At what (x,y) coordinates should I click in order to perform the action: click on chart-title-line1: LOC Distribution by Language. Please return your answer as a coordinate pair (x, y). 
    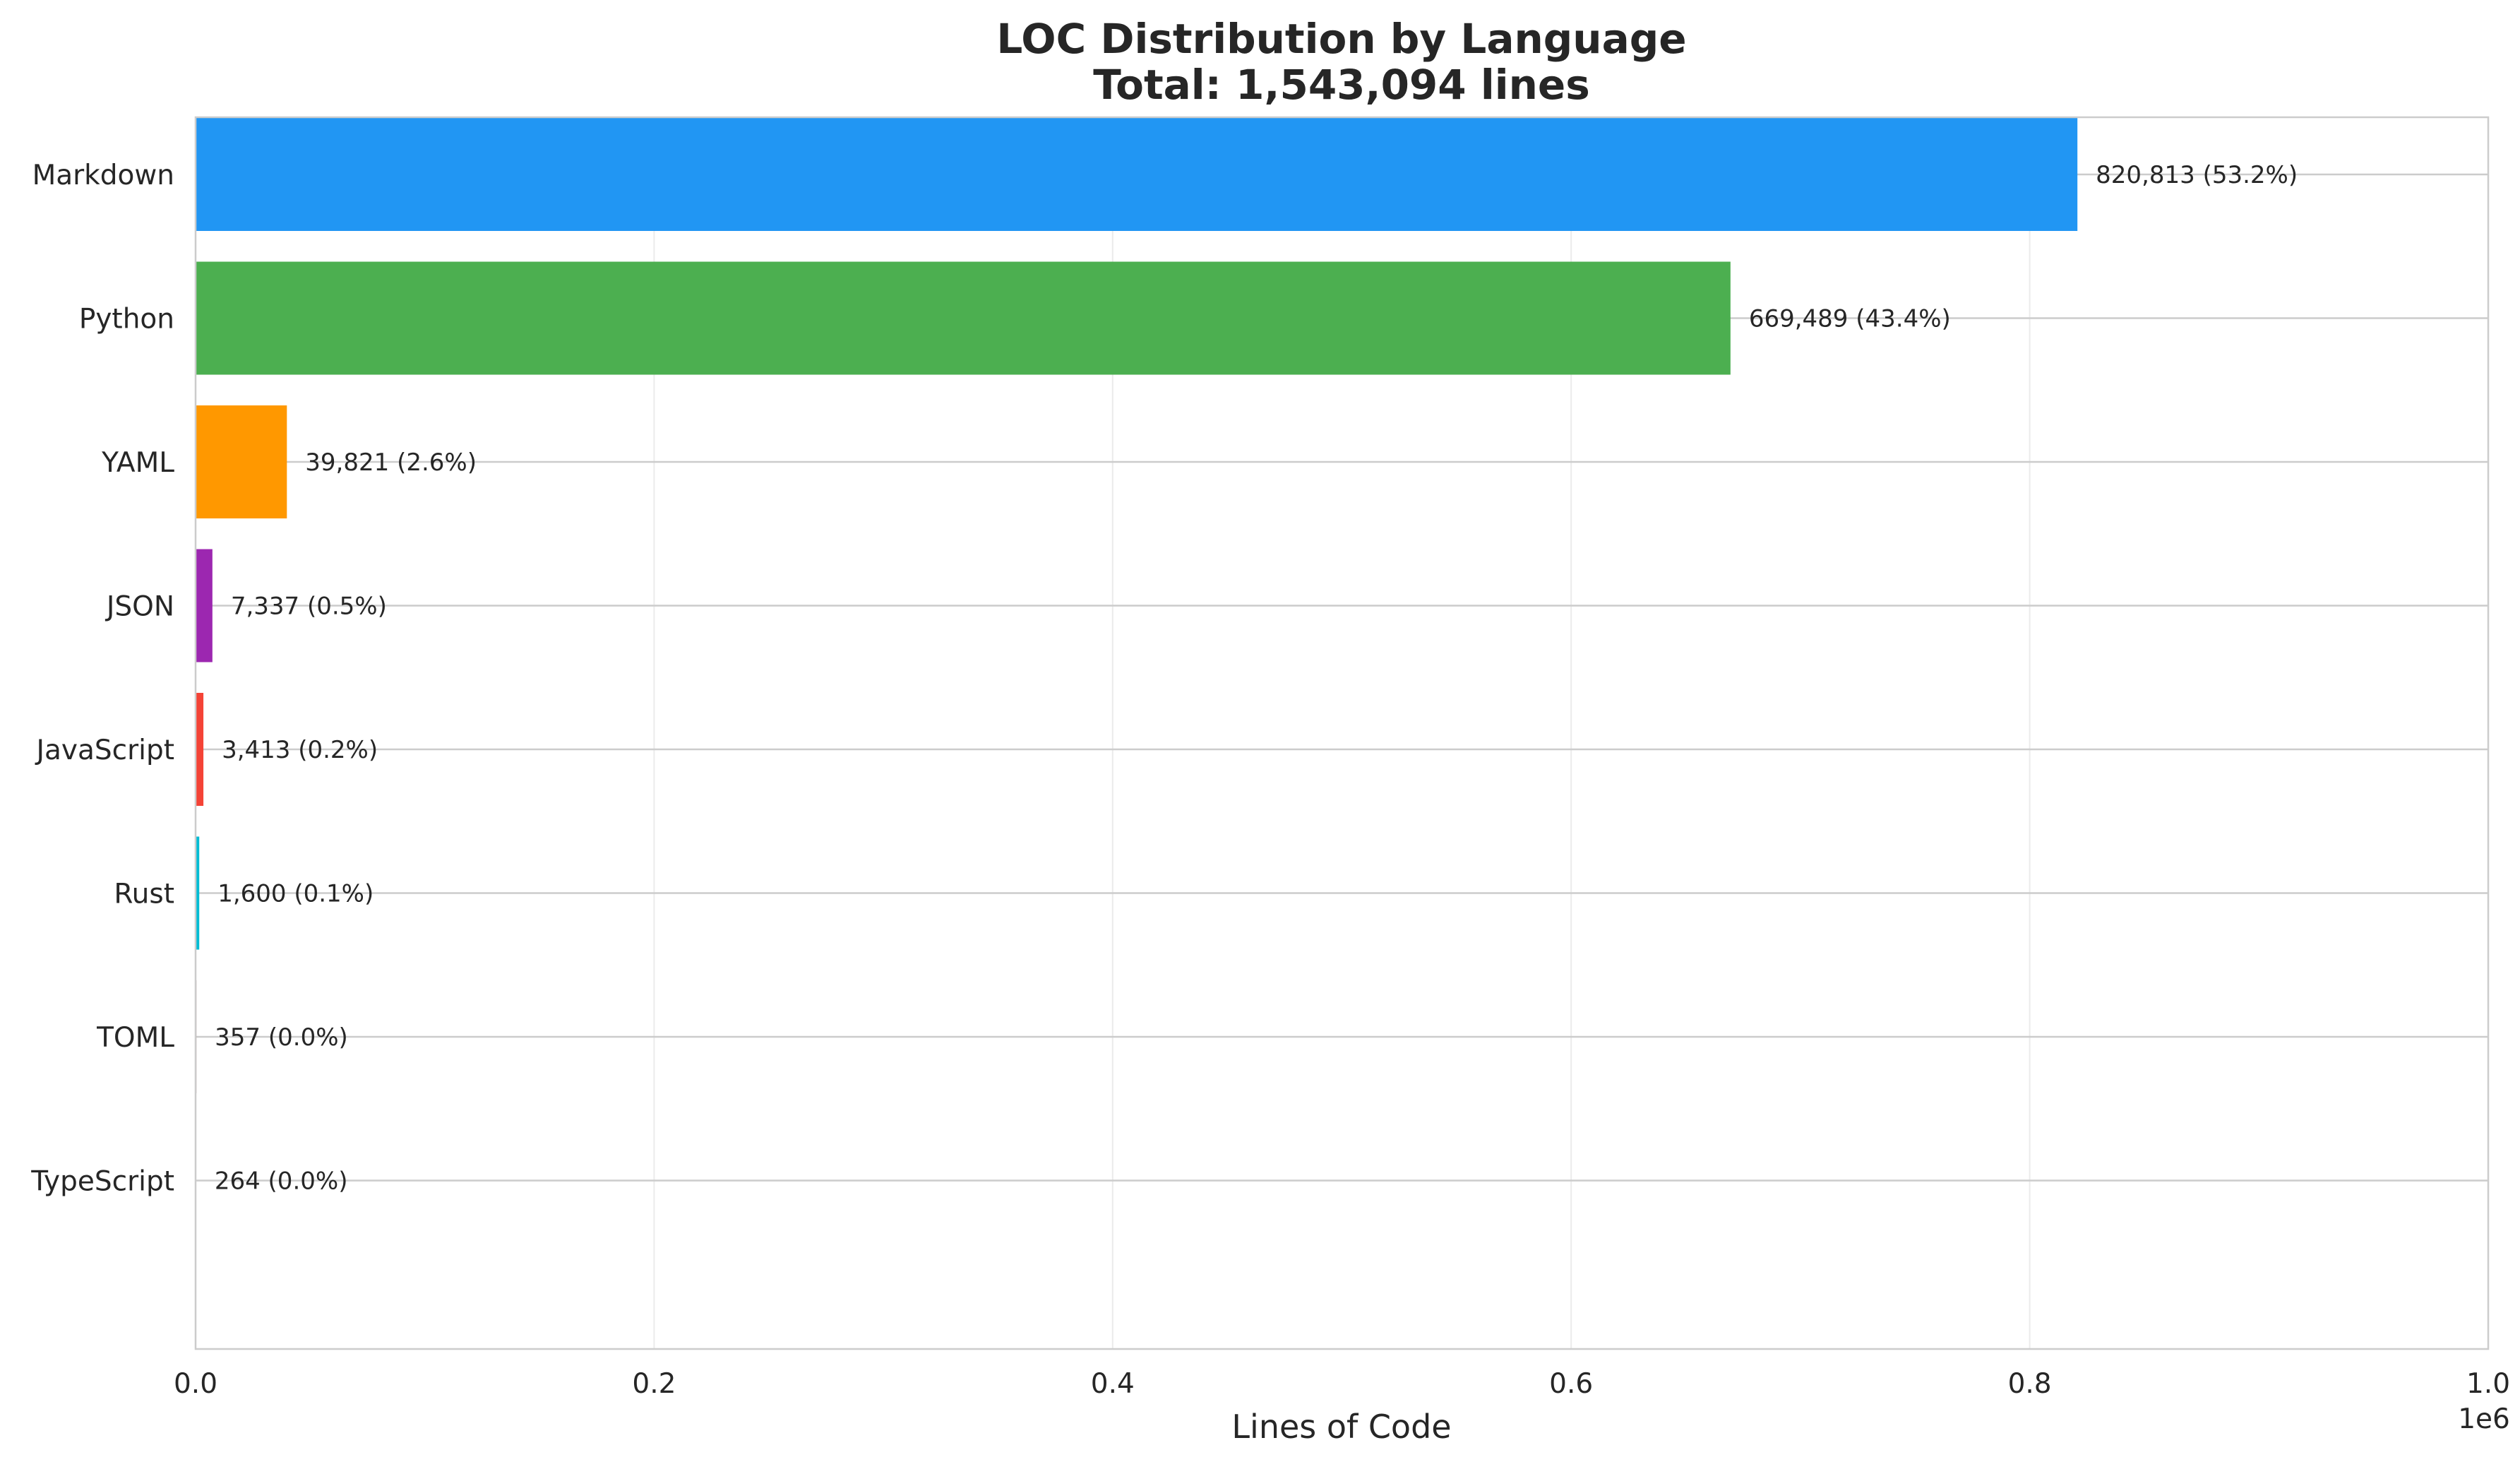
    Looking at the image, I should click on (1341, 39).